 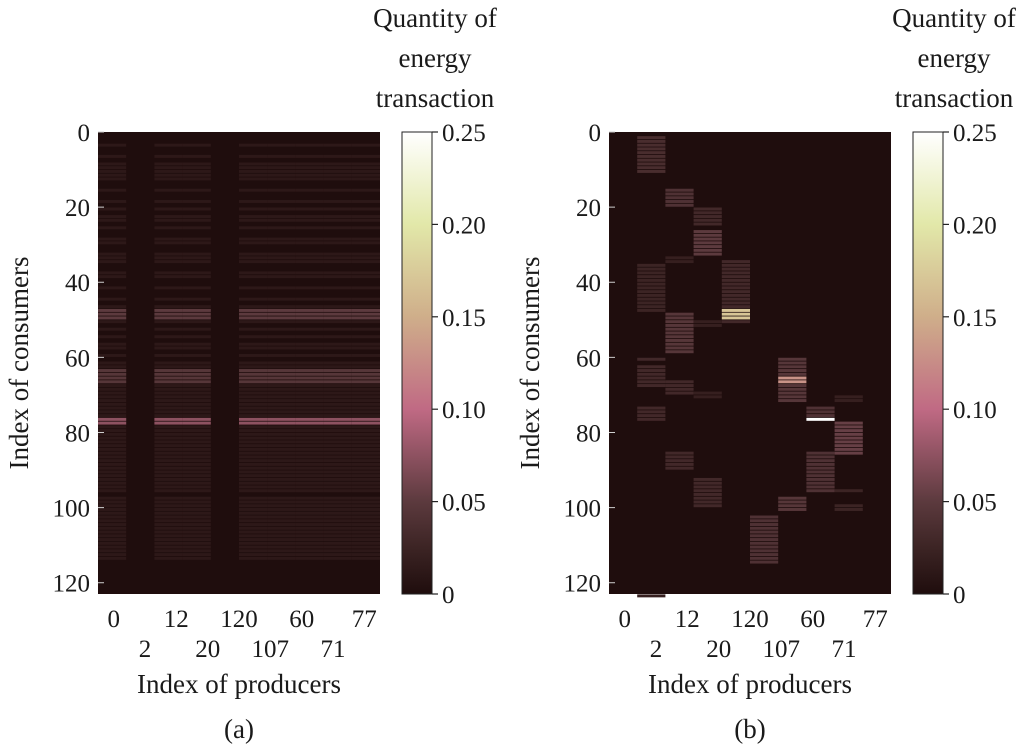 I want to click on colorbar-label-a-line1: Quantity of, so click(x=435, y=18).